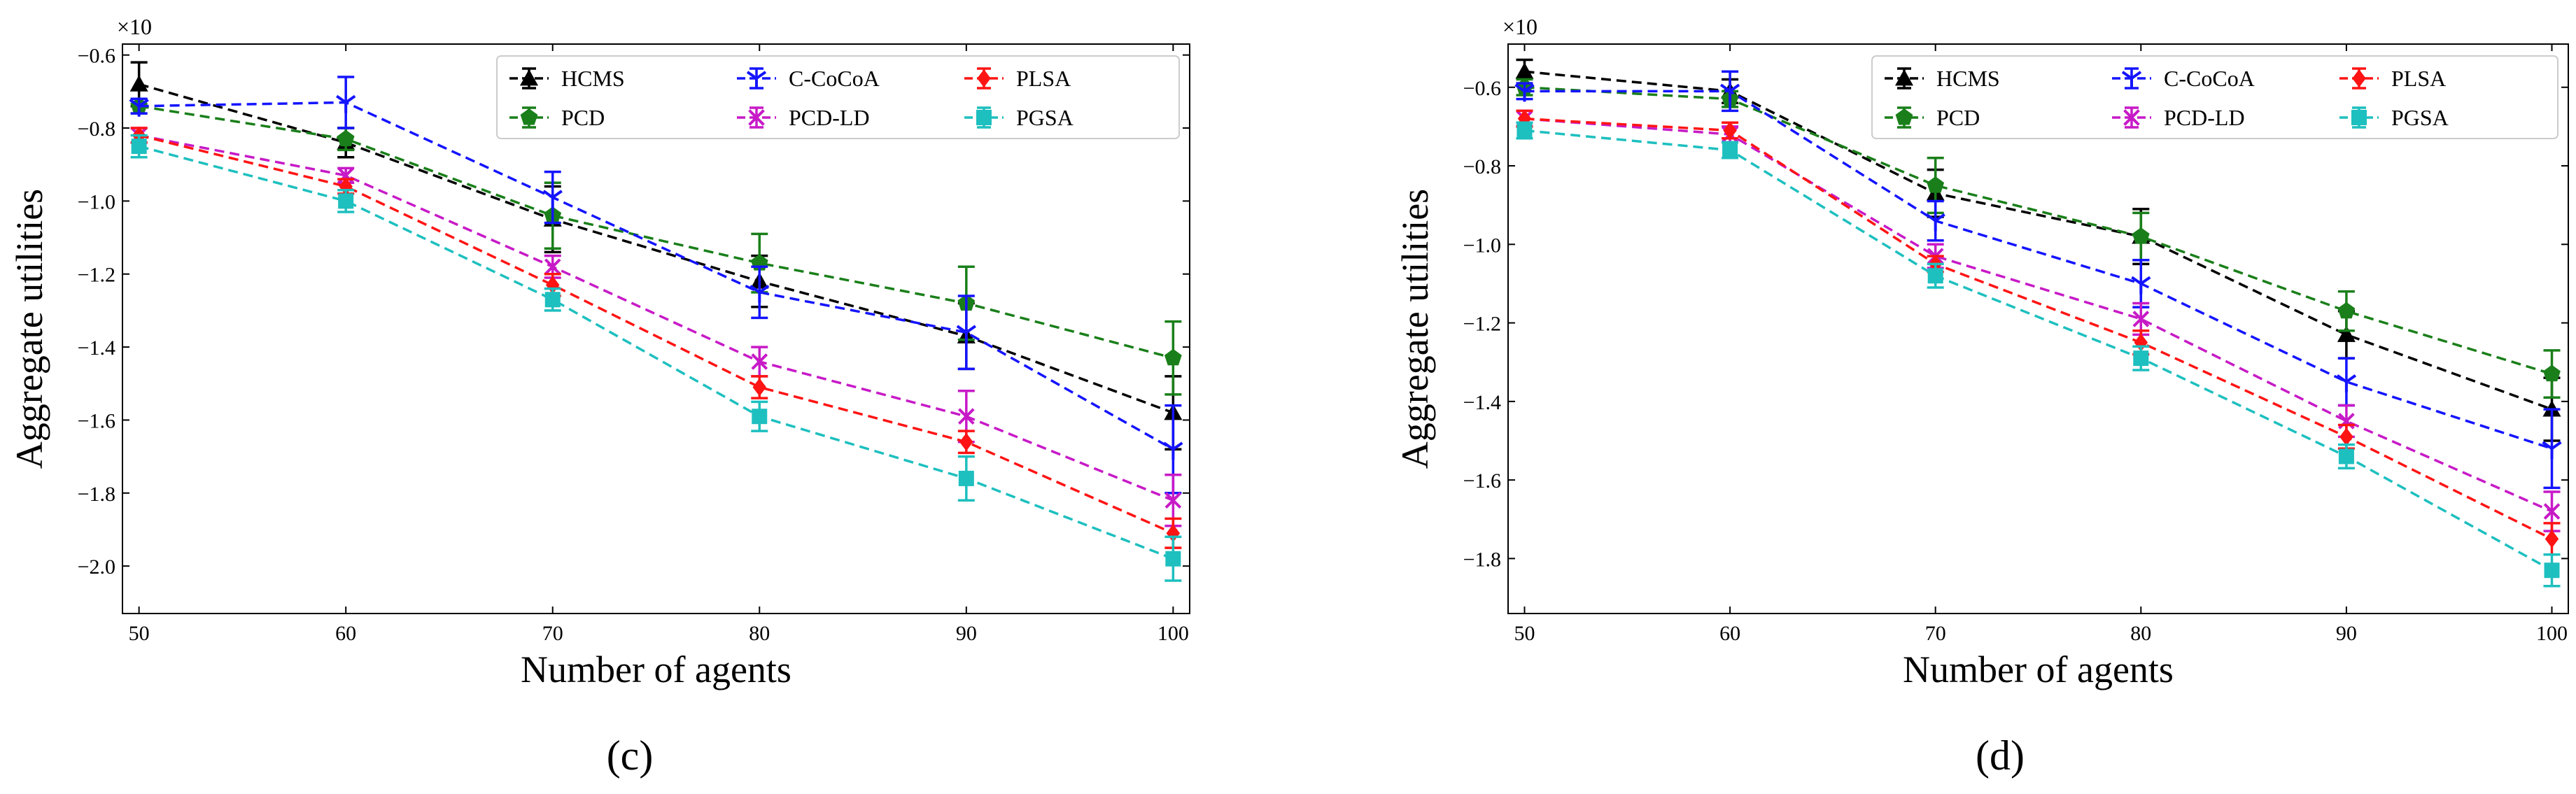  I want to click on legend-item-pgsa: PGSA, so click(2394, 117).